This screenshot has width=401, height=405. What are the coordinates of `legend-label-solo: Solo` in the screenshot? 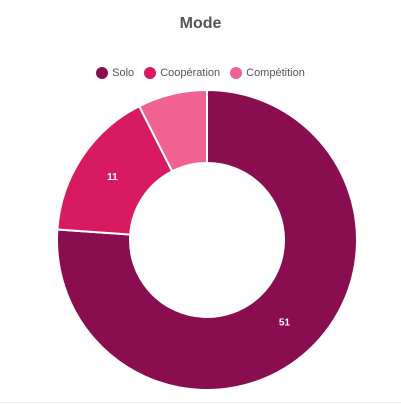 It's located at (123, 73).